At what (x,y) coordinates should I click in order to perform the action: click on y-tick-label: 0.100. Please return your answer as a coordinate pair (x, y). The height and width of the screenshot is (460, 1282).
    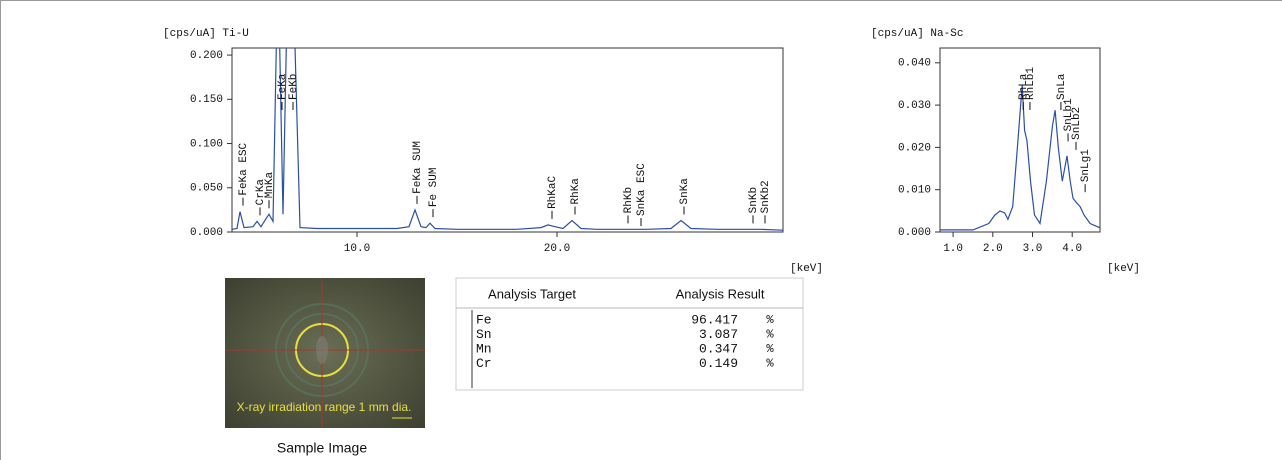
    Looking at the image, I should click on (206, 144).